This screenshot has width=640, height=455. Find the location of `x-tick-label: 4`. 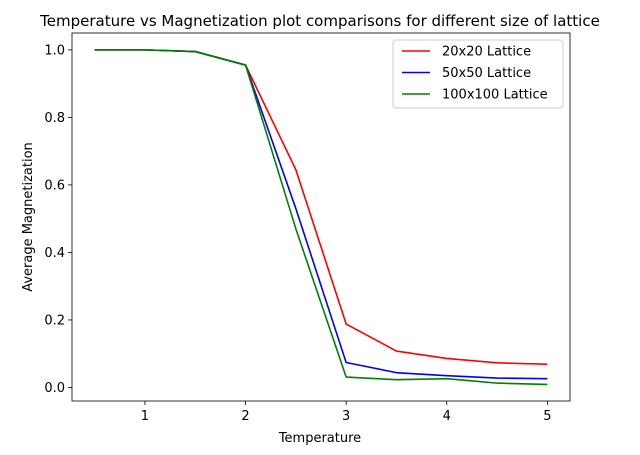

x-tick-label: 4 is located at coordinates (447, 416).